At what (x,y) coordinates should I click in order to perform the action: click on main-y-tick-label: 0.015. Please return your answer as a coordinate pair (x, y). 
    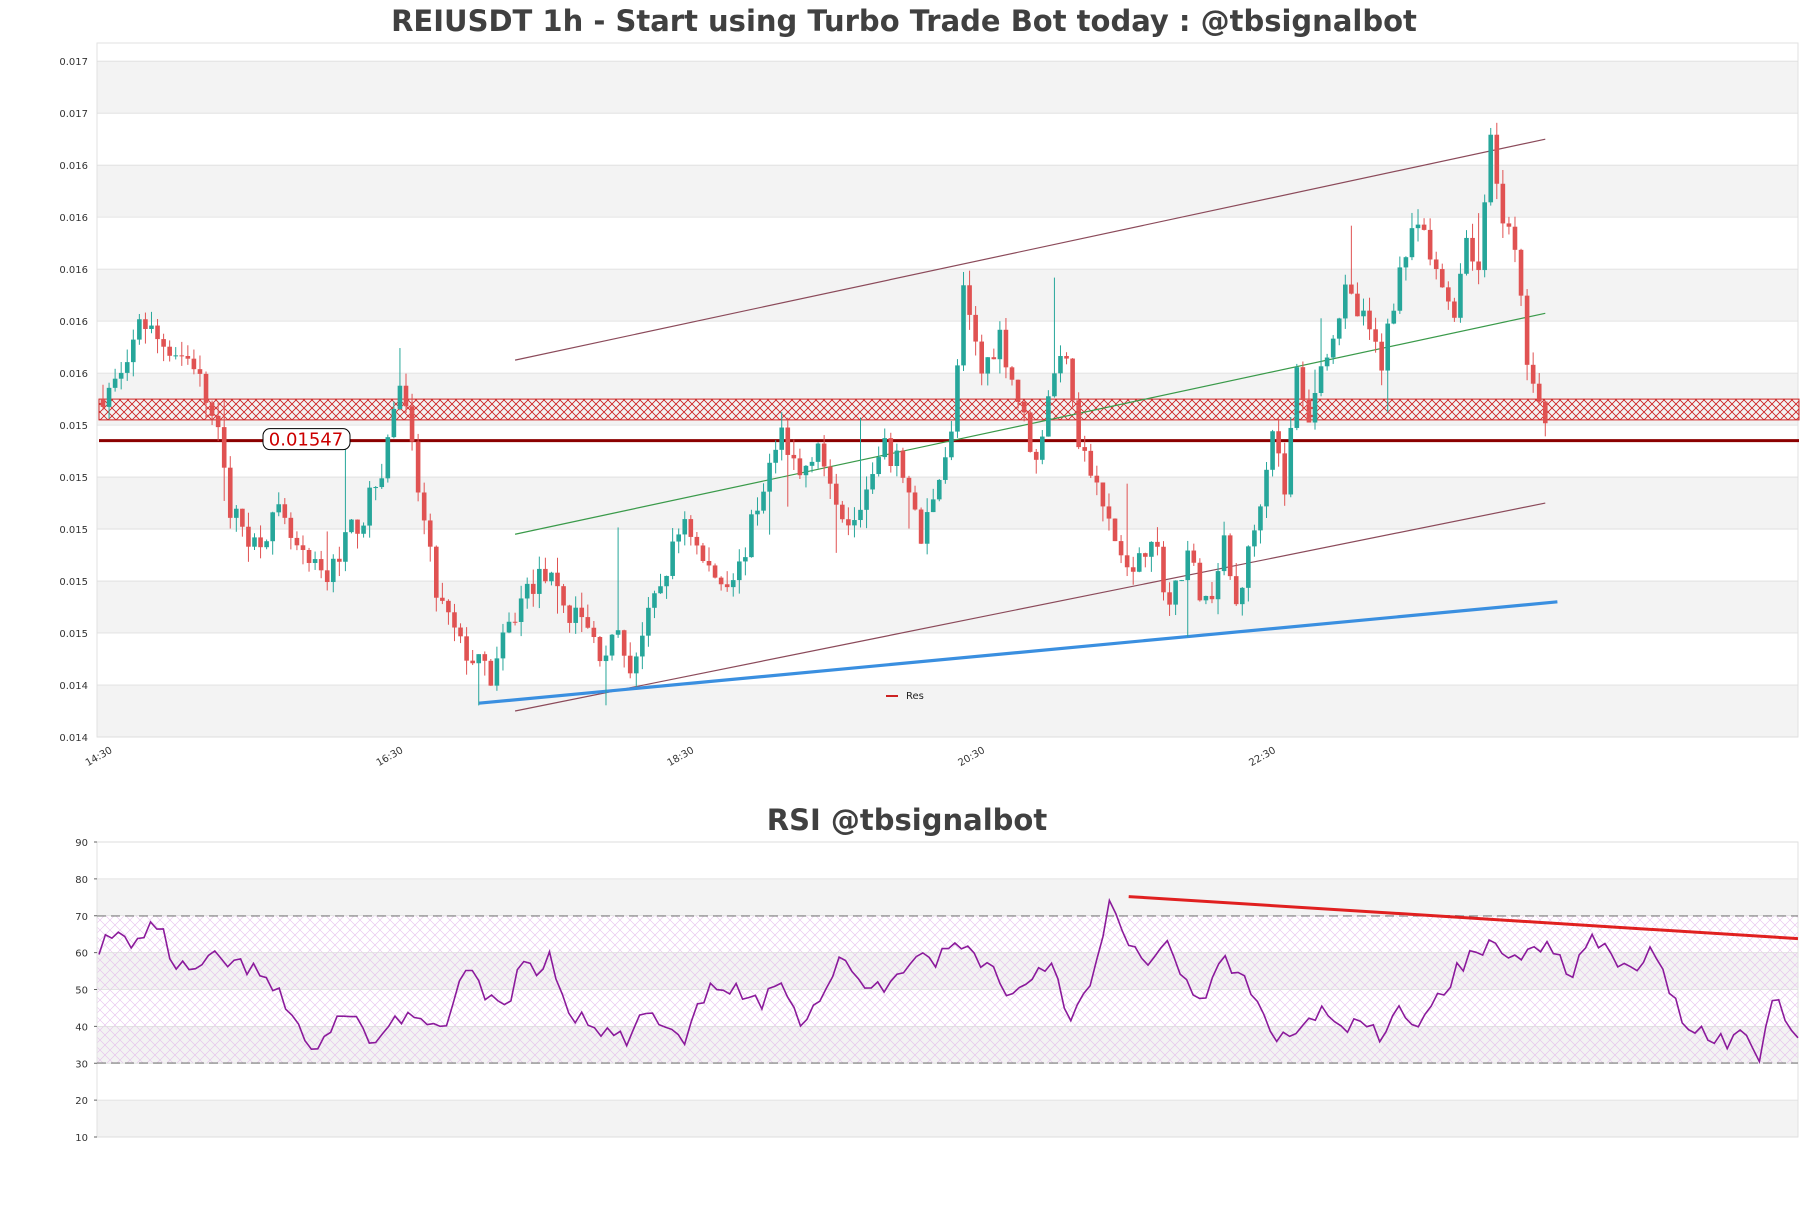
    Looking at the image, I should click on (73, 478).